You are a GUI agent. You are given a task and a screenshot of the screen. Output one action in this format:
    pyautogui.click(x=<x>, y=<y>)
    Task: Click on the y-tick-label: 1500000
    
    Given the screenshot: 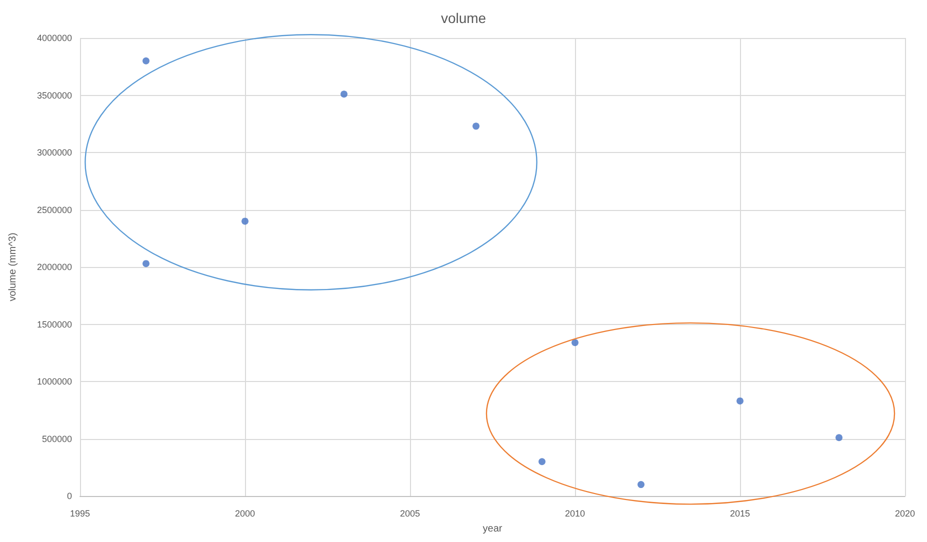 What is the action you would take?
    pyautogui.click(x=54, y=324)
    